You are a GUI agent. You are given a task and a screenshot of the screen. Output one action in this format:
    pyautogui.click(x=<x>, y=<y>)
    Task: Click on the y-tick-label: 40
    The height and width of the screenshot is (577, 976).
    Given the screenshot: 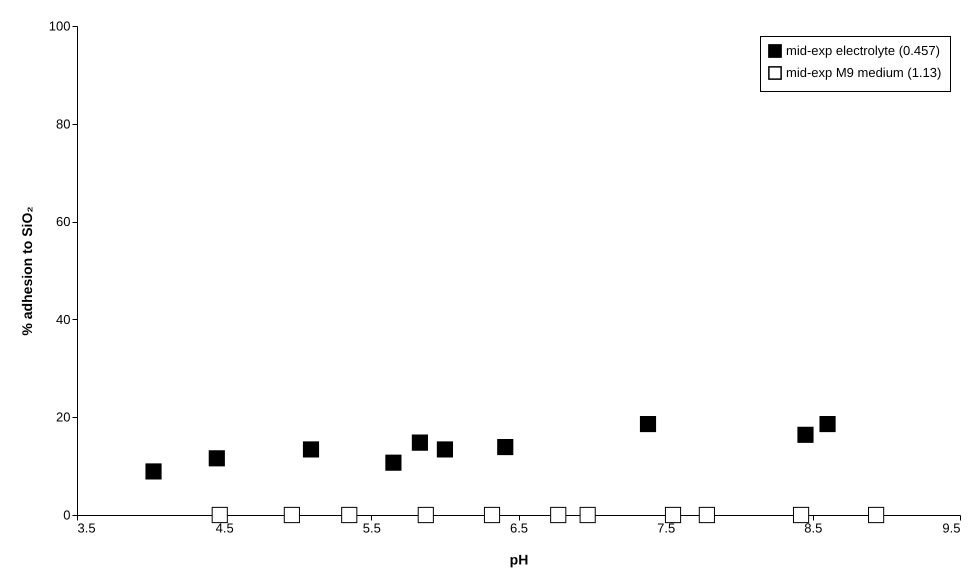 What is the action you would take?
    pyautogui.click(x=63, y=319)
    